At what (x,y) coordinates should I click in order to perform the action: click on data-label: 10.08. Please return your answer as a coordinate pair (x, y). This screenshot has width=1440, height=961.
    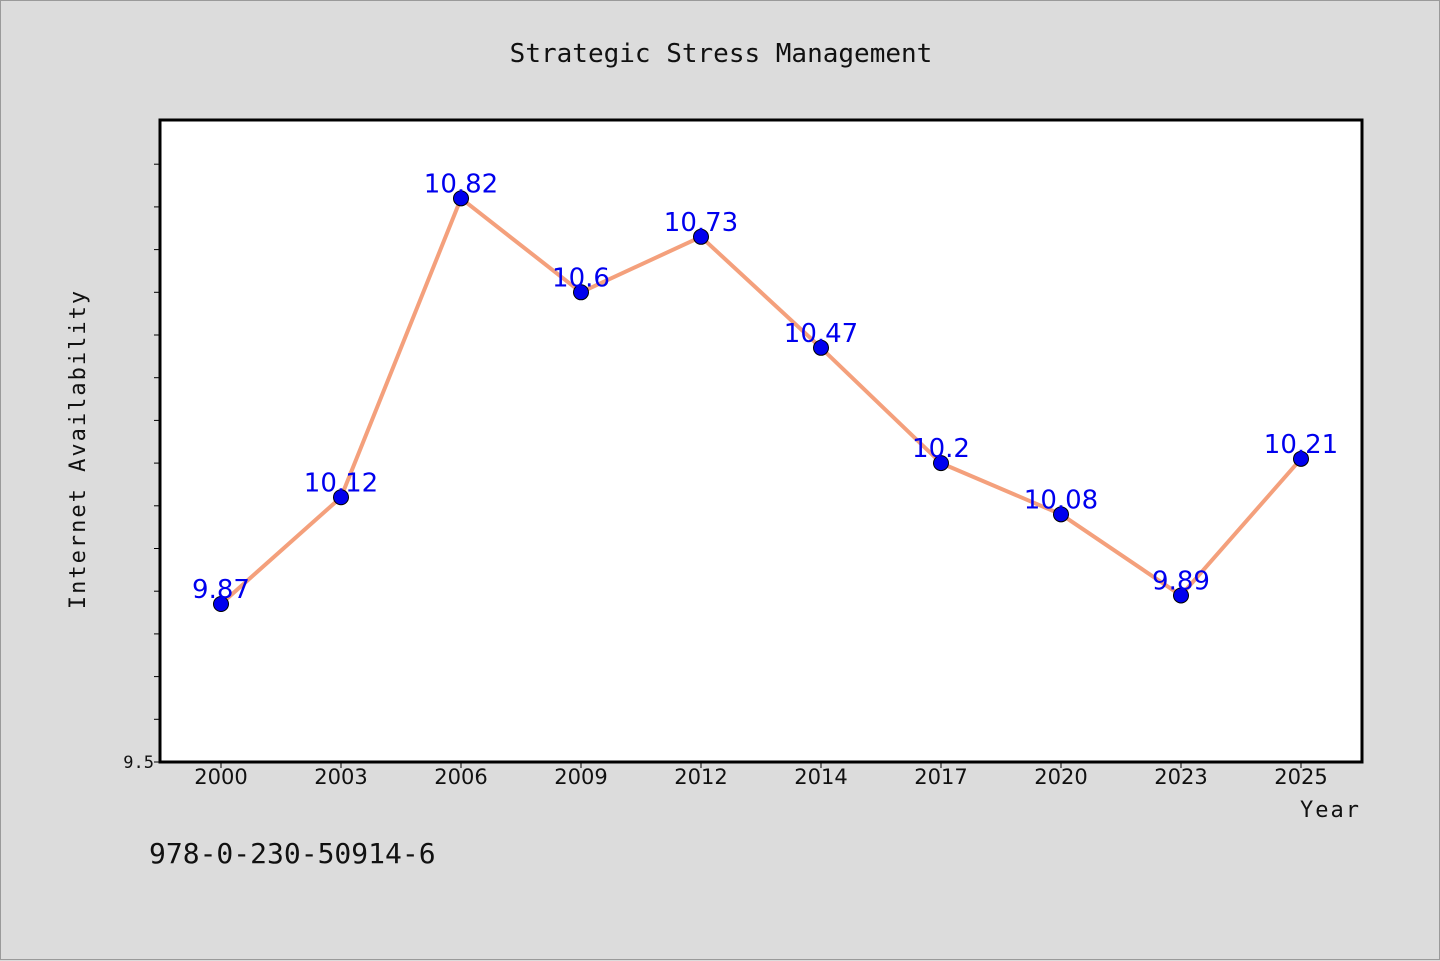
    Looking at the image, I should click on (1061, 500).